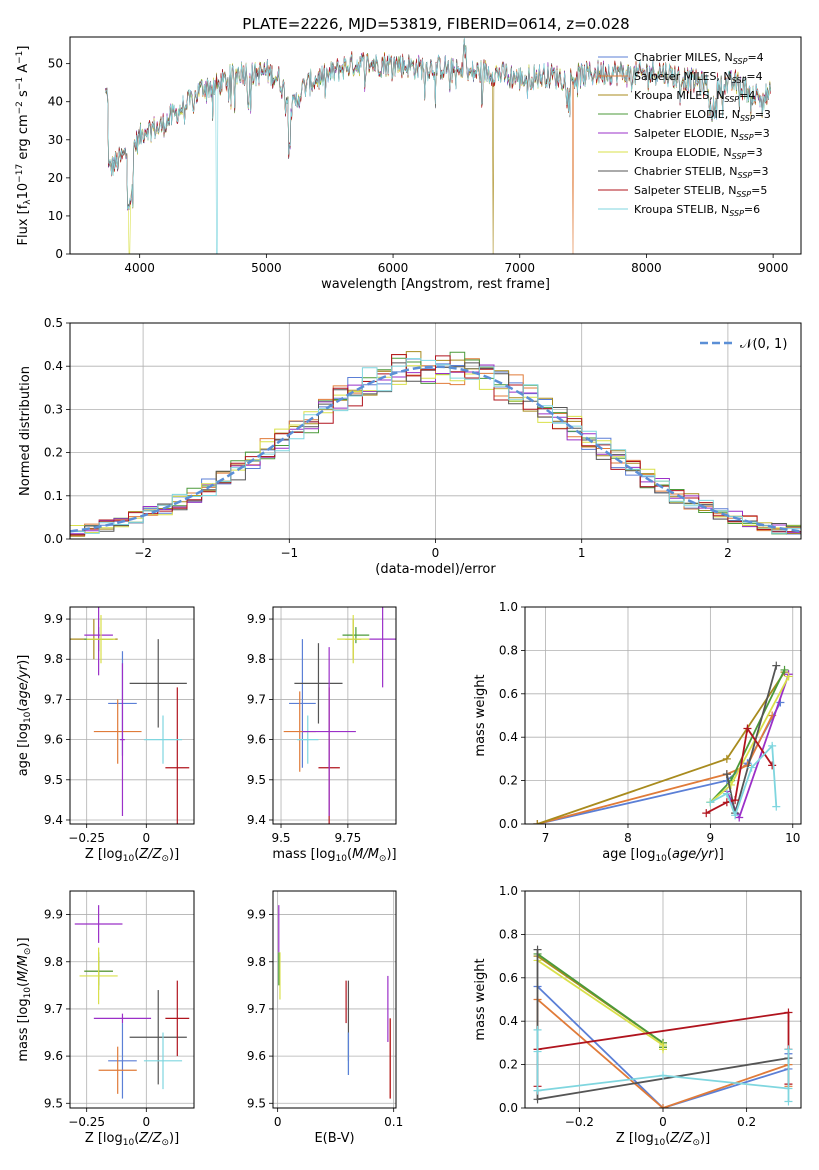  I want to click on x-tick-label: 4000, so click(139, 268).